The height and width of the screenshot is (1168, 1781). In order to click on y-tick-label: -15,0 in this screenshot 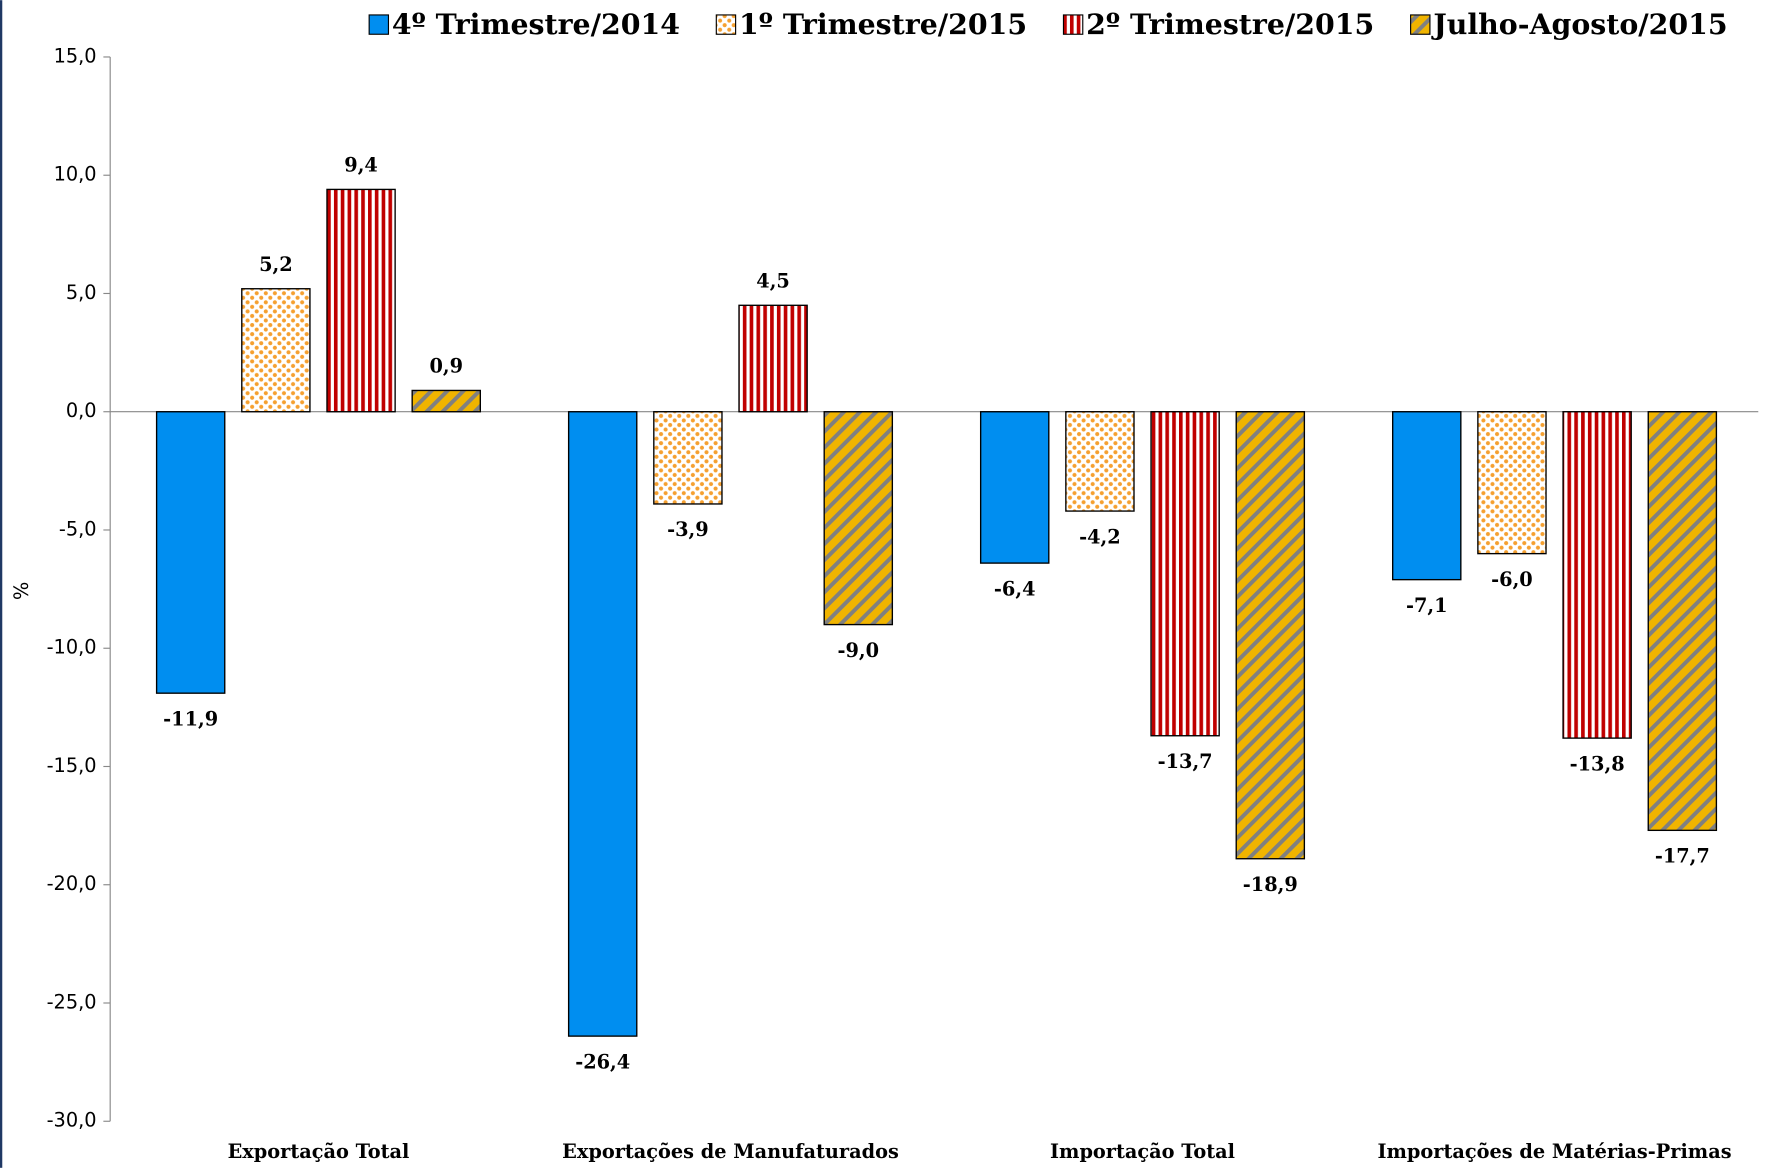, I will do `click(72, 765)`.